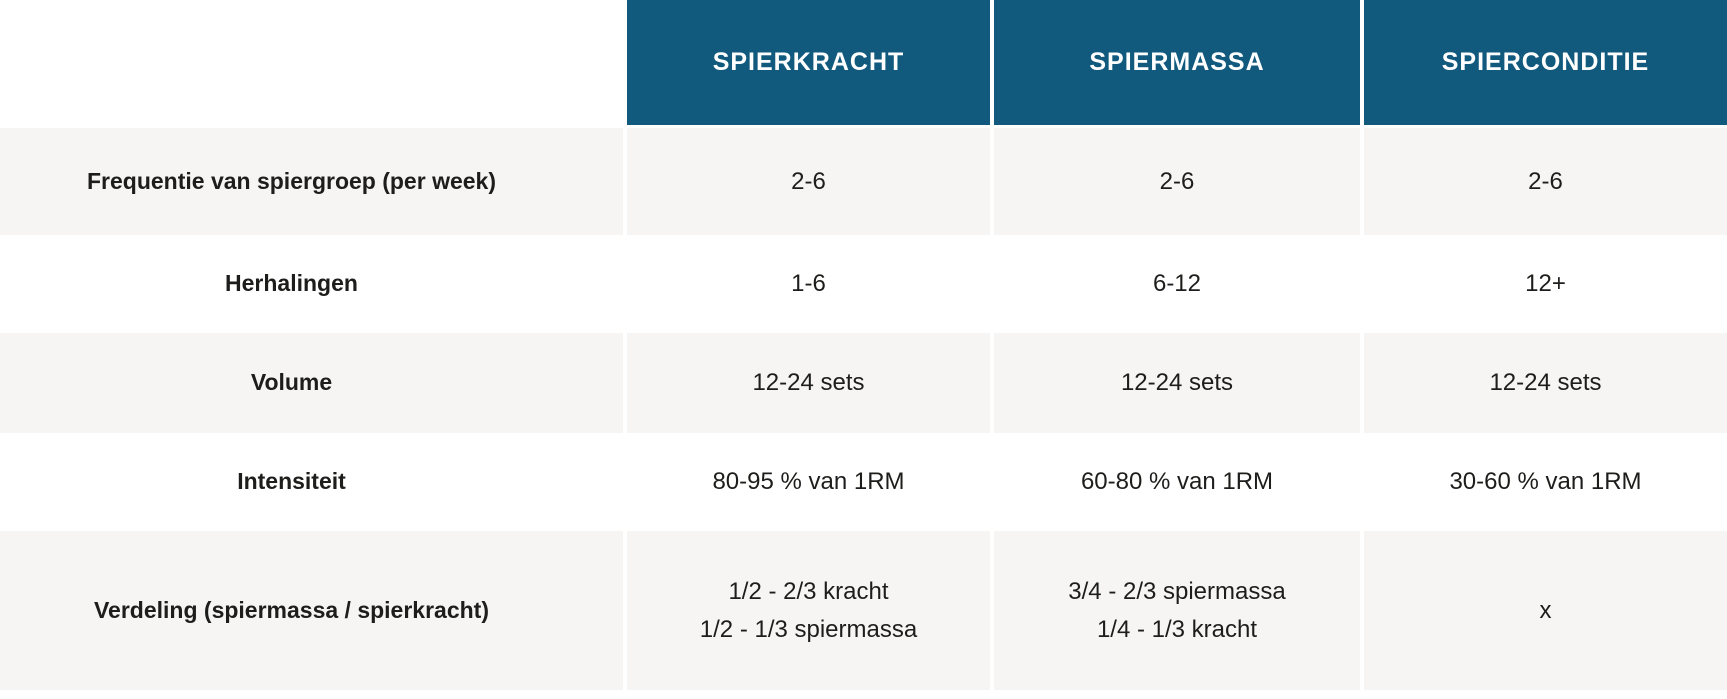 This screenshot has width=1727, height=699. What do you see at coordinates (1177, 610) in the screenshot?
I see `cell-value: 3/4 - 2/3 spiermassa 1/4 - 1/3 kracht` at bounding box center [1177, 610].